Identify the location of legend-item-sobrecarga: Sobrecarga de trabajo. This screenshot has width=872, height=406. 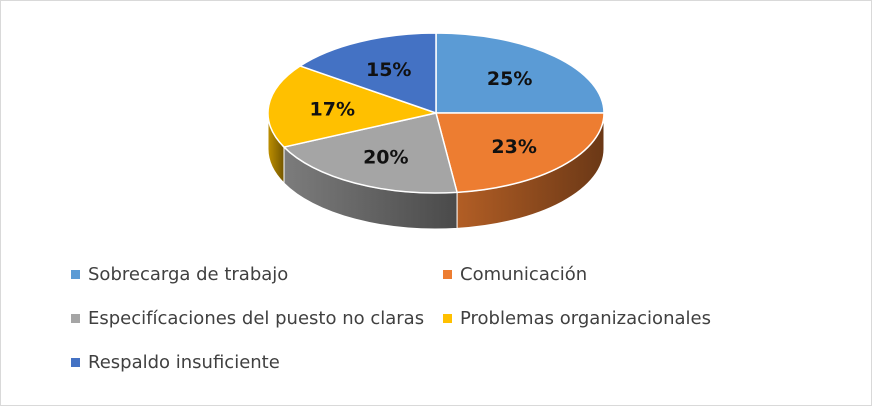
(179, 274).